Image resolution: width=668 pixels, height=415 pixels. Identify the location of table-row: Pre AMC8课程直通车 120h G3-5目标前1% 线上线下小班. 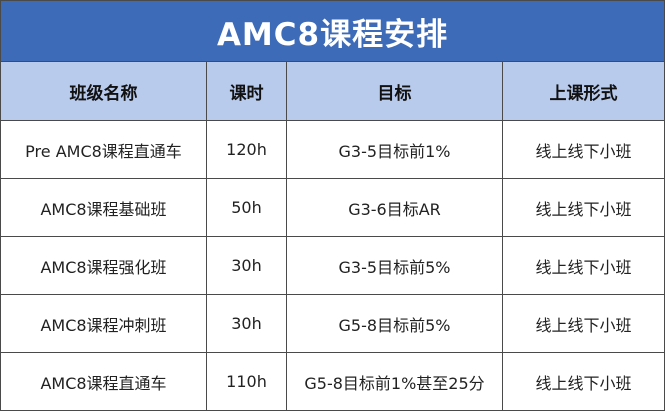
(333, 149).